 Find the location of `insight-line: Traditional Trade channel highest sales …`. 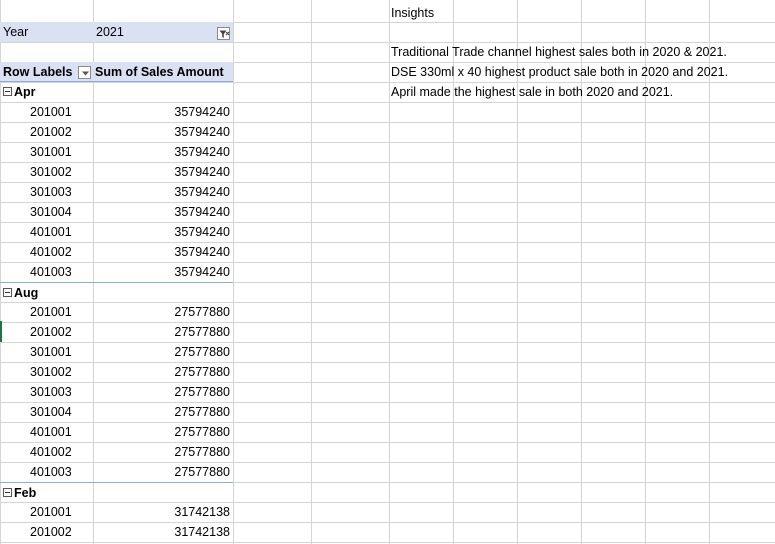

insight-line: Traditional Trade channel highest sales … is located at coordinates (559, 52).